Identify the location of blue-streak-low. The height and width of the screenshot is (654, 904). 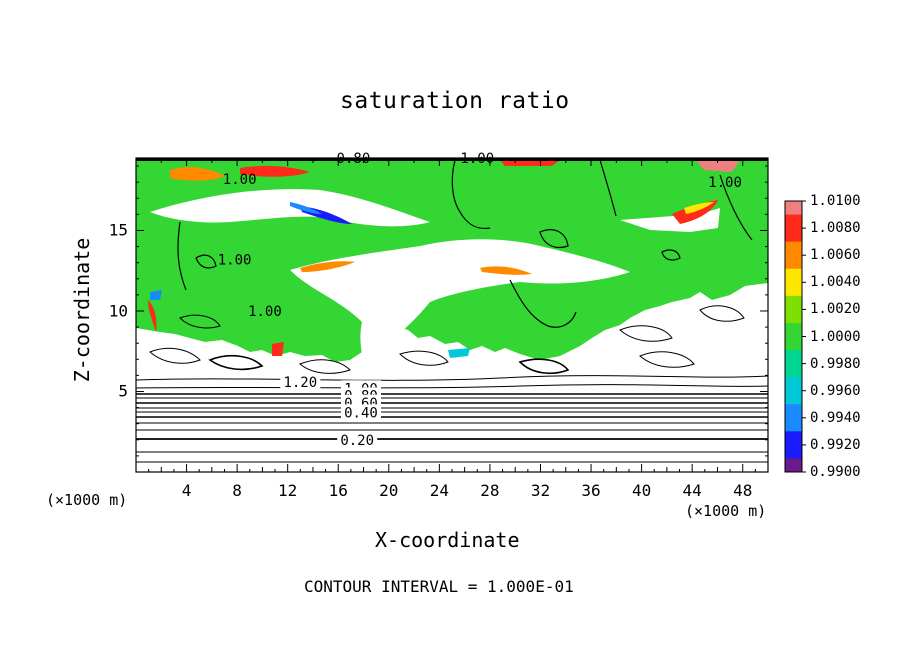
(156, 295).